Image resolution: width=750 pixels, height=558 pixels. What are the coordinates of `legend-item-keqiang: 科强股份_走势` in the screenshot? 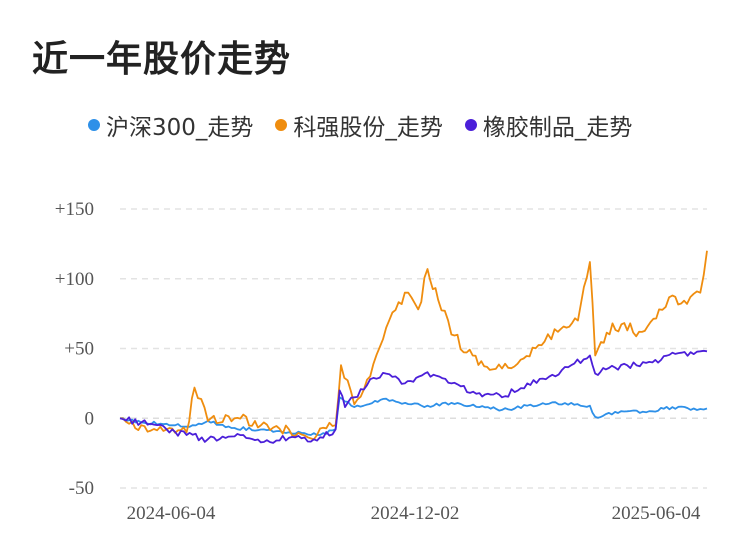 It's located at (359, 125).